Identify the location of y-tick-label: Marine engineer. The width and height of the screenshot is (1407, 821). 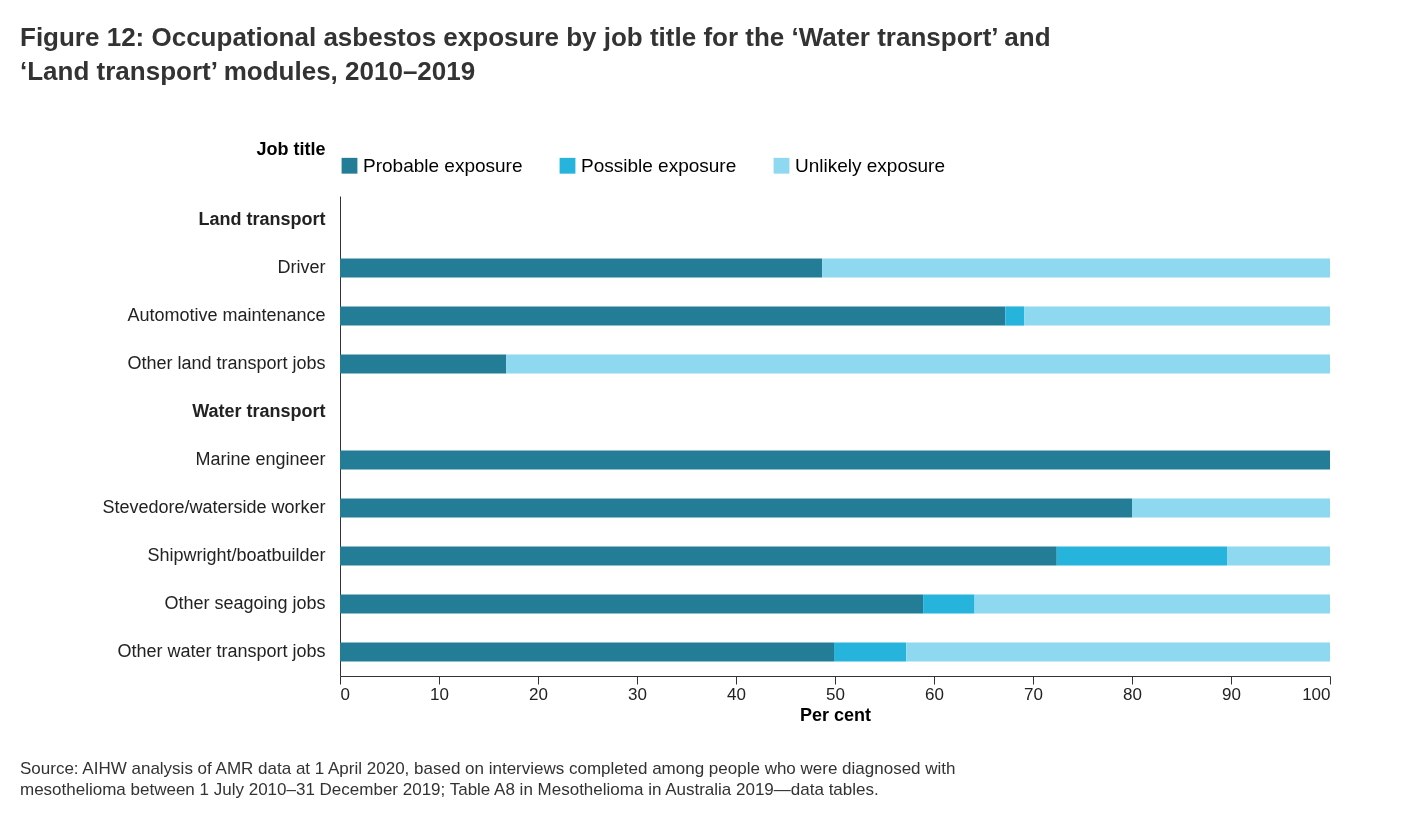
(260, 459).